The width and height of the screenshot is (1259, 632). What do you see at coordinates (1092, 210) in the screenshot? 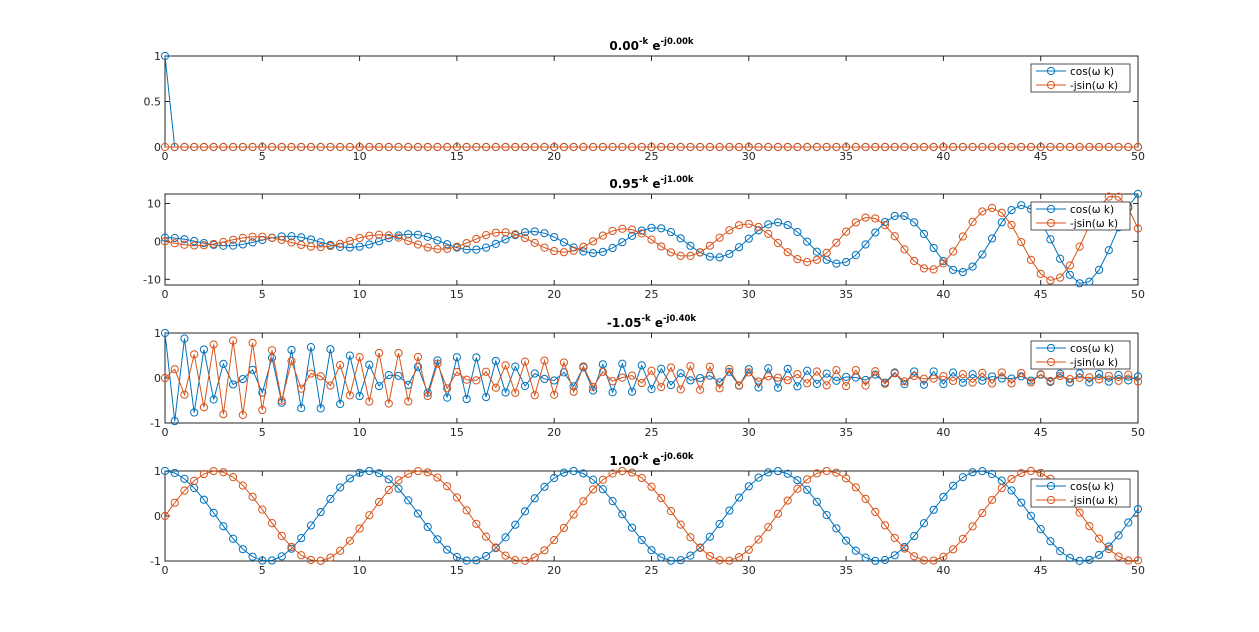
I see `legend-label: cos(ω k)` at bounding box center [1092, 210].